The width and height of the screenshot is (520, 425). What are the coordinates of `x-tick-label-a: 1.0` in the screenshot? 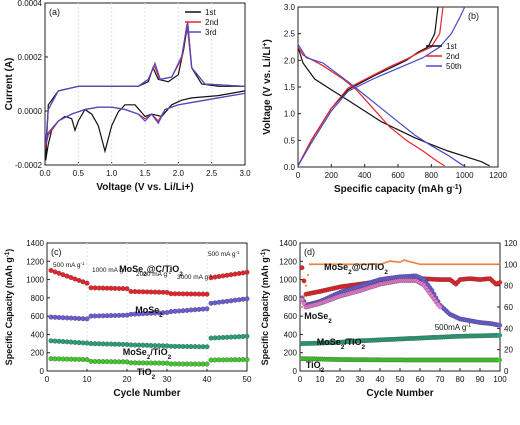 It's located at (112, 173).